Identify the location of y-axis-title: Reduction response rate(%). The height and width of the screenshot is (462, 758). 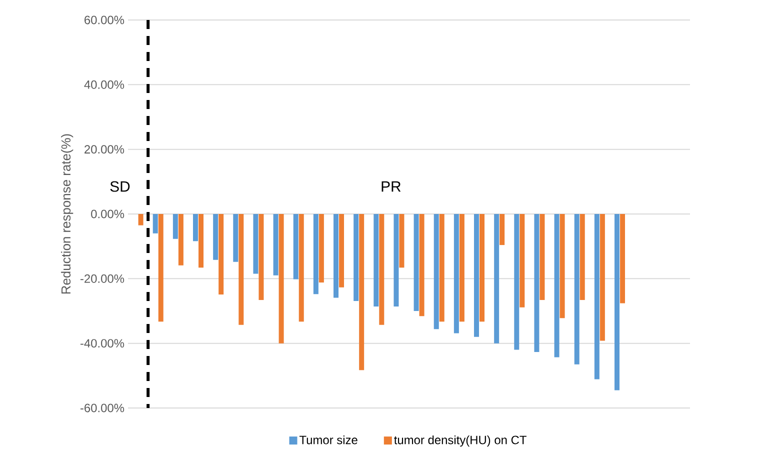
(67, 214).